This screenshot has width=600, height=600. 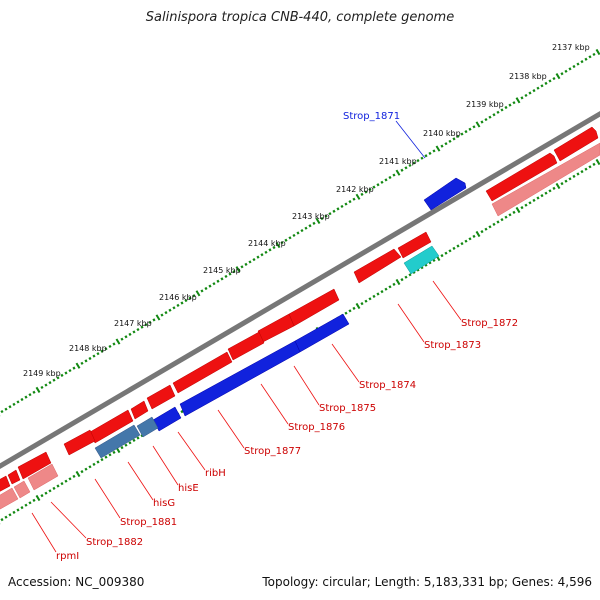 I want to click on ruler-label: 2140 kbp, so click(x=442, y=133).